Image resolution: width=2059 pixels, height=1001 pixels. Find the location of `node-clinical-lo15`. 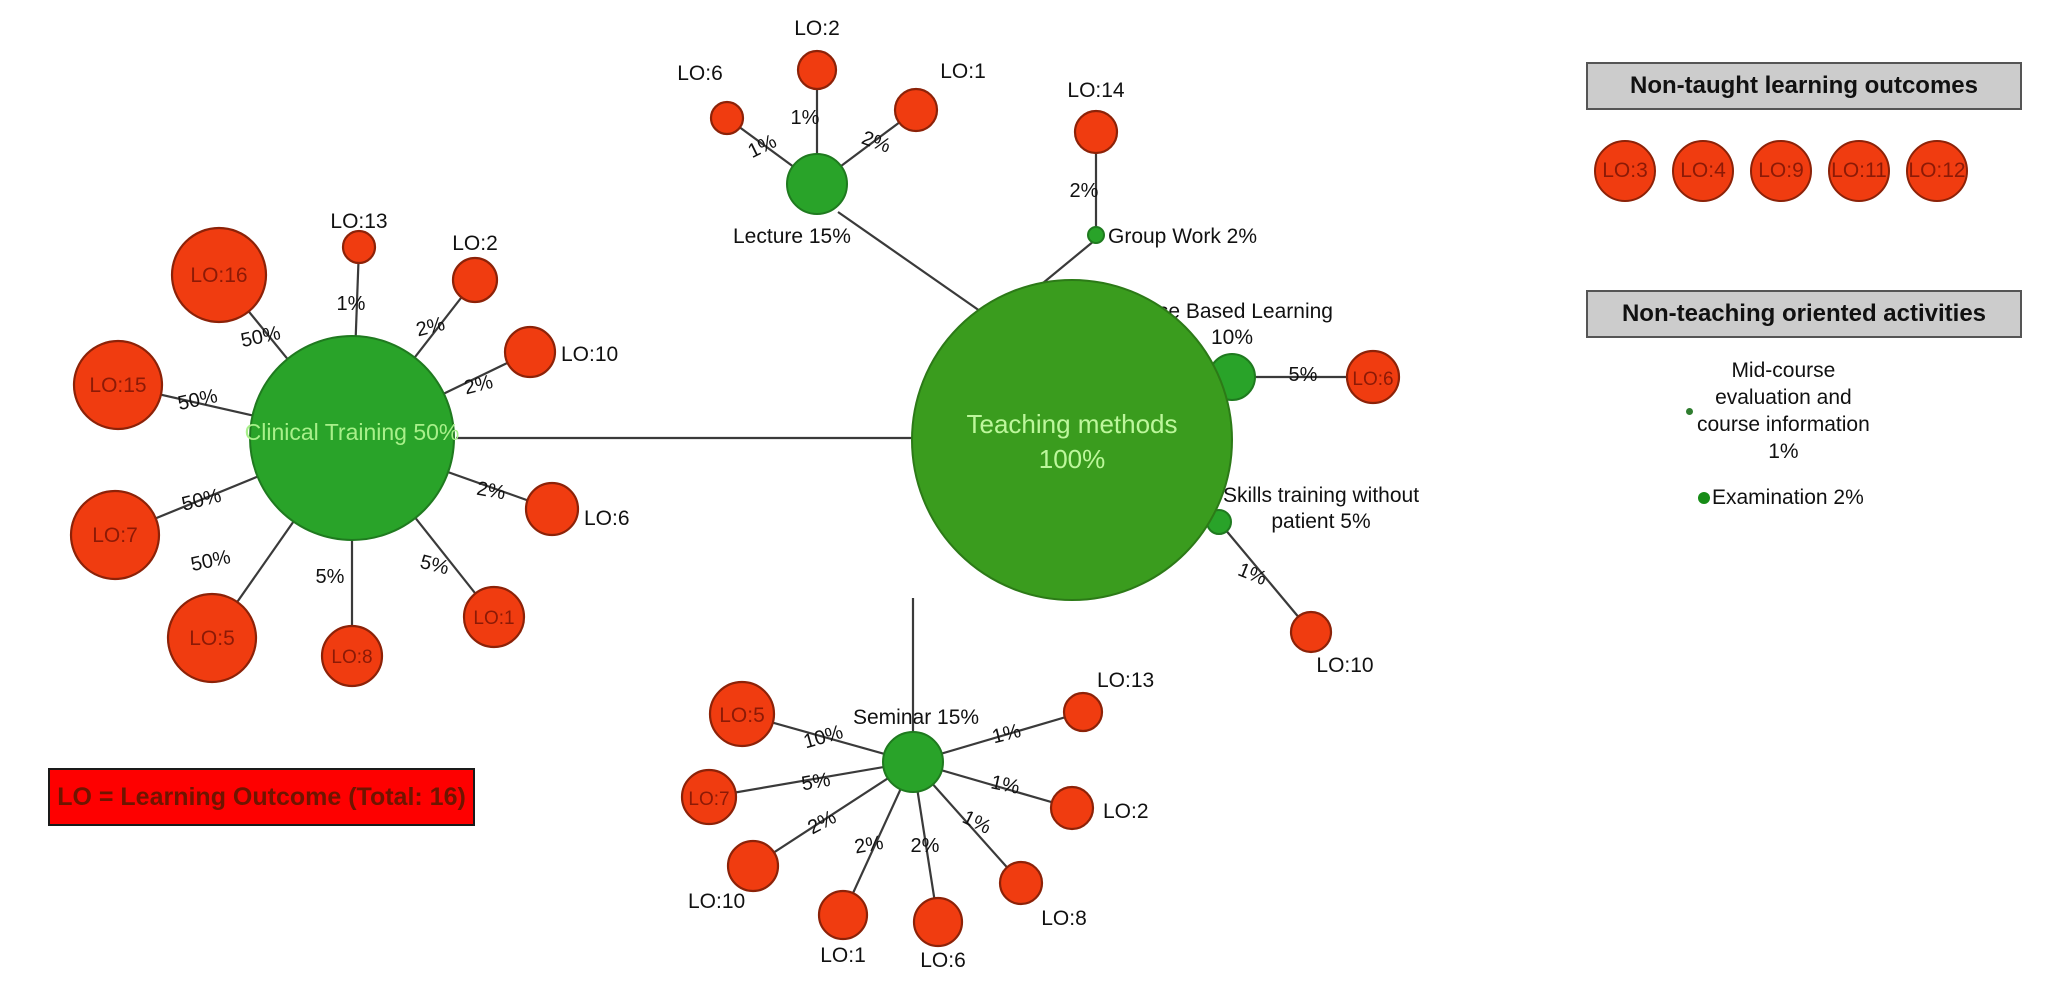

node-clinical-lo15 is located at coordinates (118, 385).